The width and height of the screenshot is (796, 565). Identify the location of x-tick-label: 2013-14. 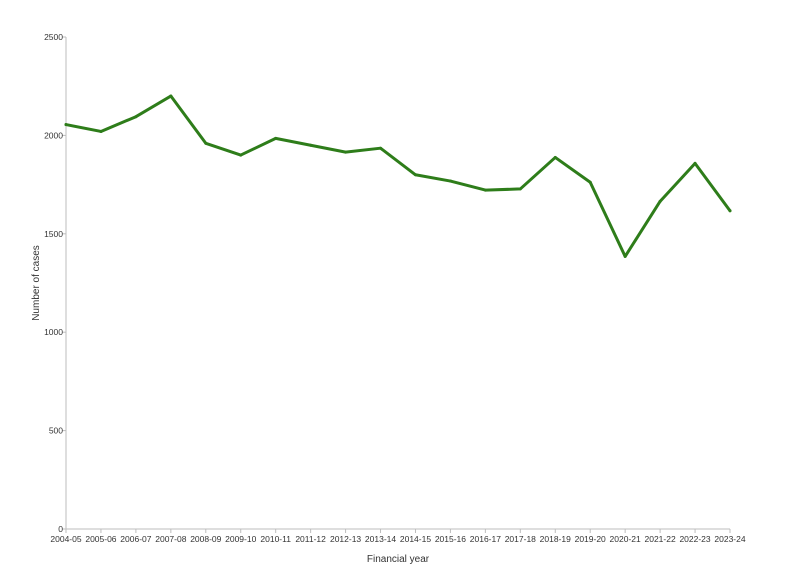
(380, 539).